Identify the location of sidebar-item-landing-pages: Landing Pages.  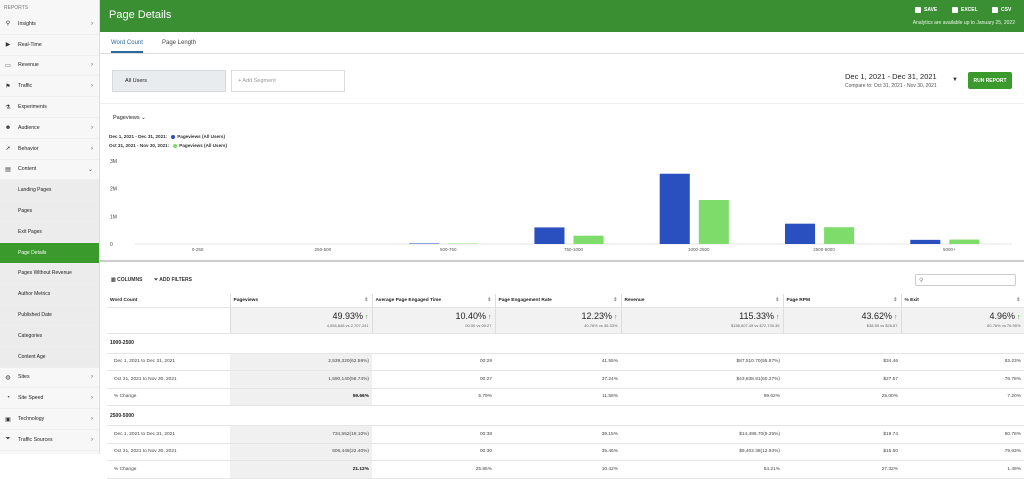
(49, 190).